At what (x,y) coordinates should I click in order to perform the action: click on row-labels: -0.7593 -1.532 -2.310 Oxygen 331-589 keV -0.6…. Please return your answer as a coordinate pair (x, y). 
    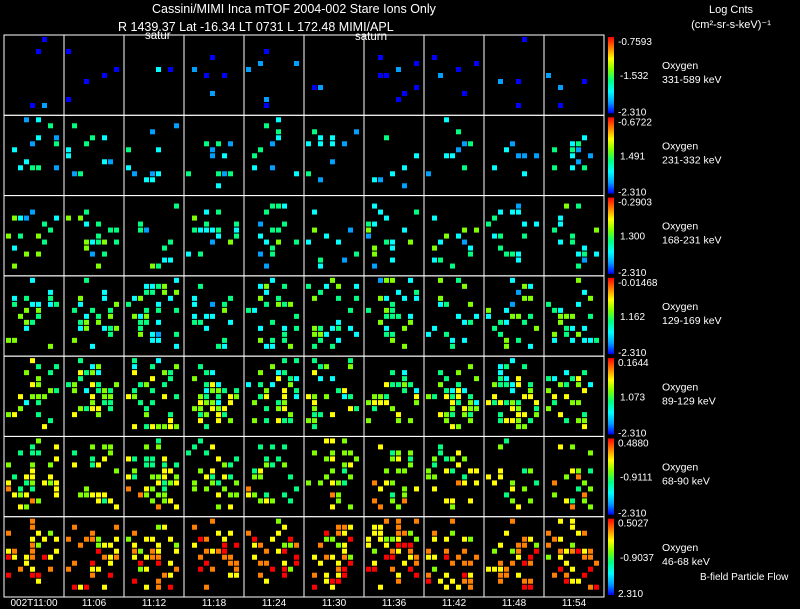
    Looking at the image, I should click on (670, 318).